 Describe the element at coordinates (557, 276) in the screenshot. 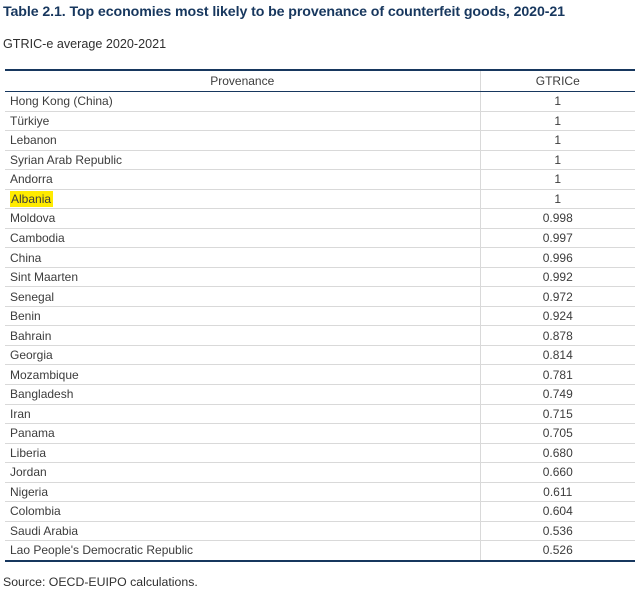

I see `gtrice-cell: 0.992` at that location.